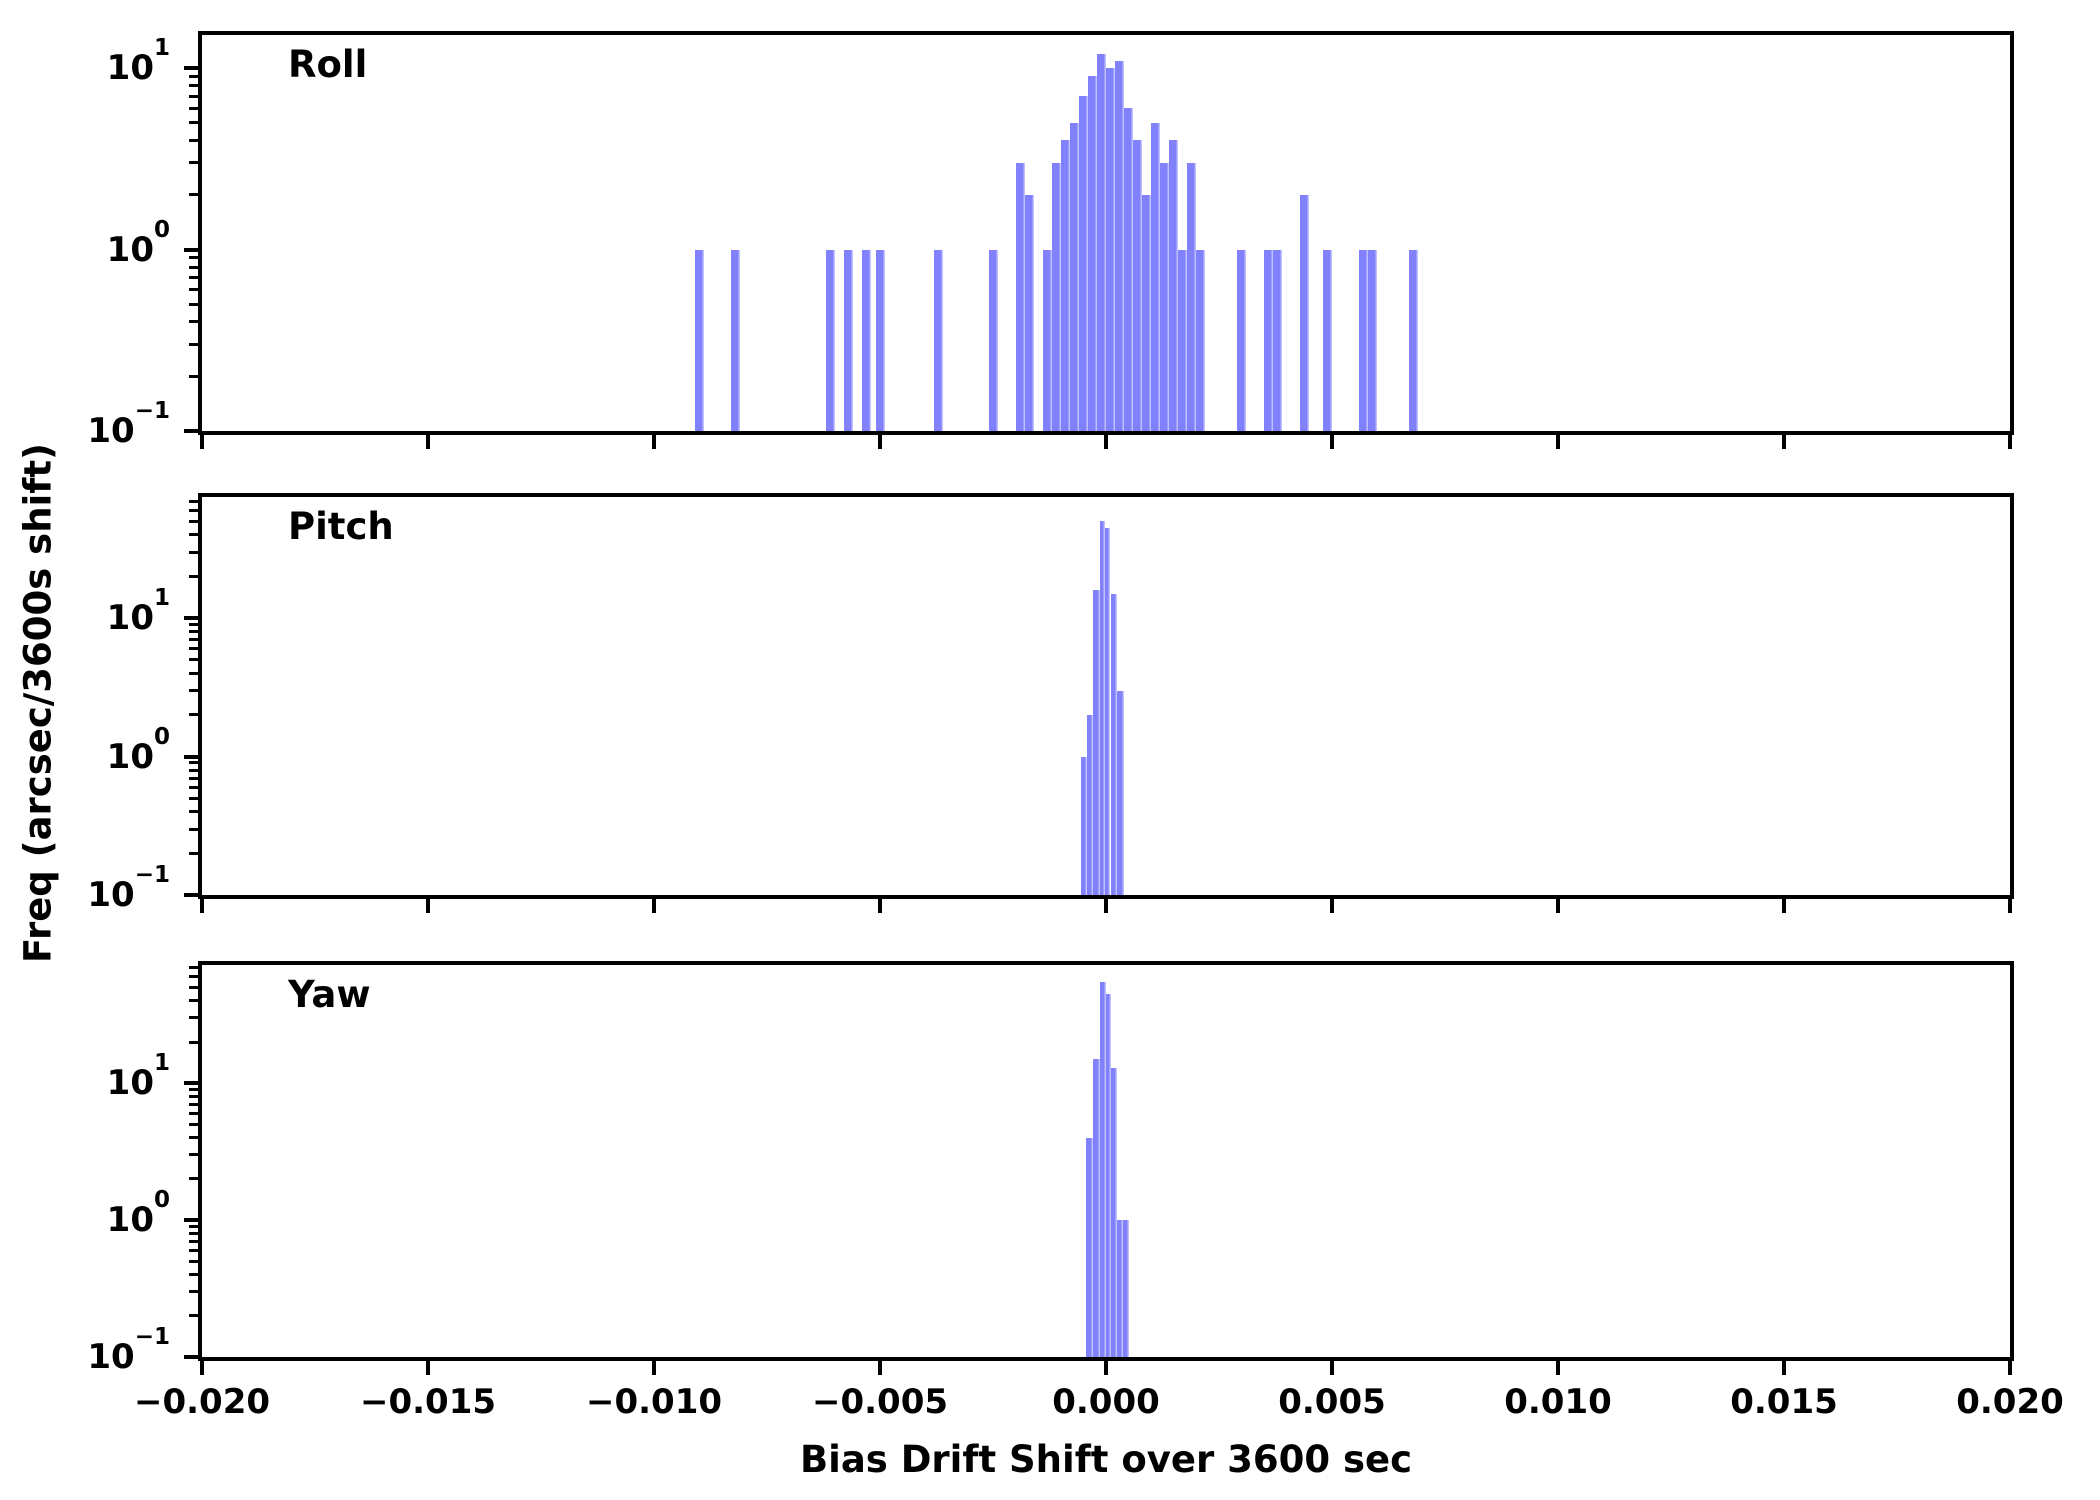  Describe the element at coordinates (128, 888) in the screenshot. I see `y-tick-label: 10⁻¹` at that location.